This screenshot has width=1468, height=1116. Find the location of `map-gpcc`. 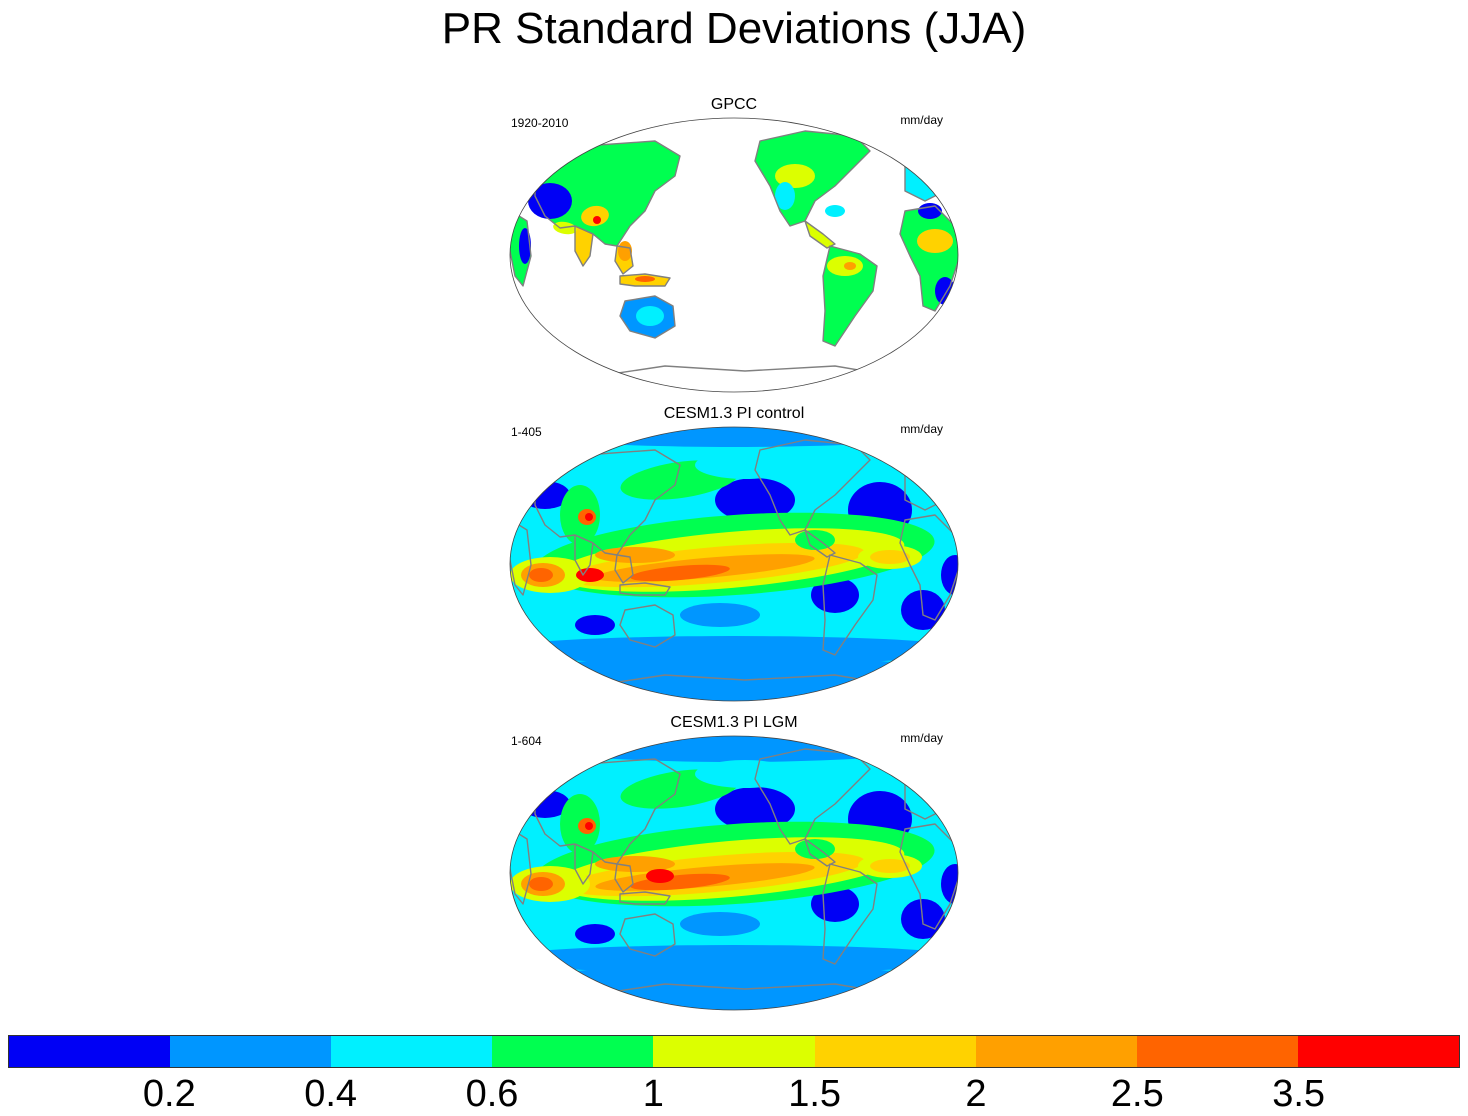

map-gpcc is located at coordinates (734, 255).